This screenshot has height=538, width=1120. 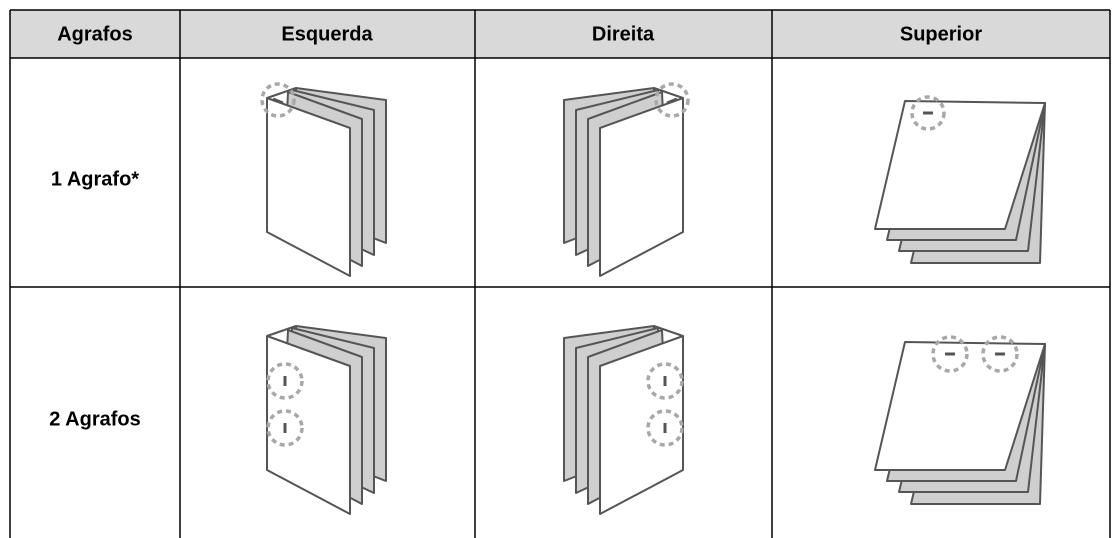 What do you see at coordinates (95, 34) in the screenshot?
I see `header-cell: Agrafos` at bounding box center [95, 34].